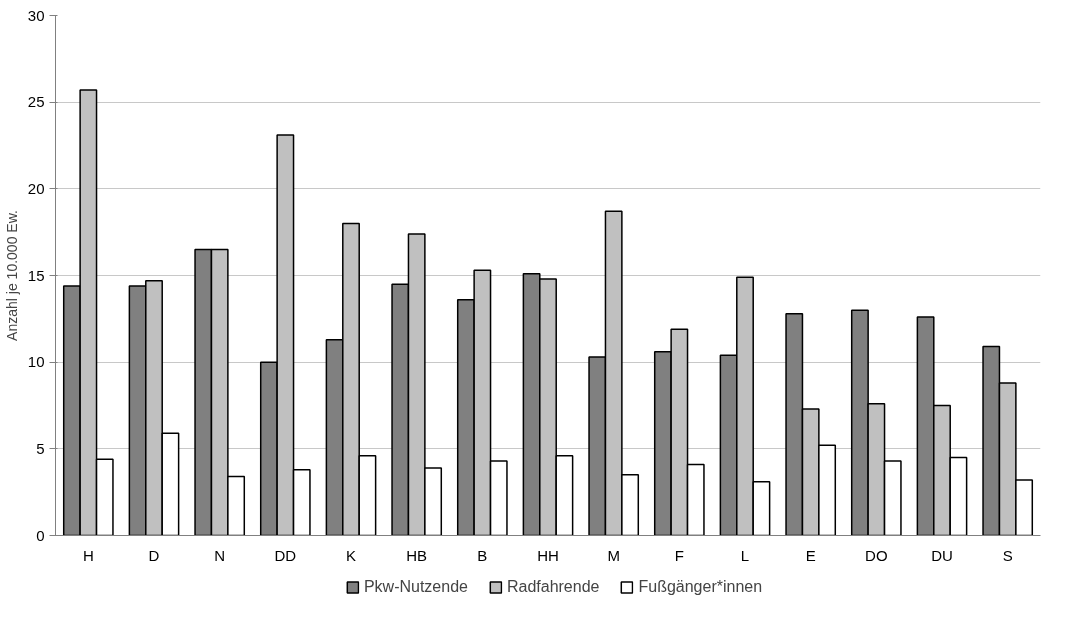 The width and height of the screenshot is (1073, 642). What do you see at coordinates (700, 587) in the screenshot?
I see `legend-label: Fußgänger*innen` at bounding box center [700, 587].